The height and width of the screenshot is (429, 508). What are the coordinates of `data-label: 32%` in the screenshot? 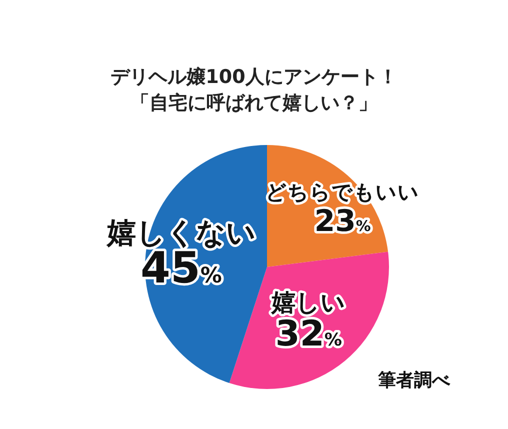 It's located at (308, 334).